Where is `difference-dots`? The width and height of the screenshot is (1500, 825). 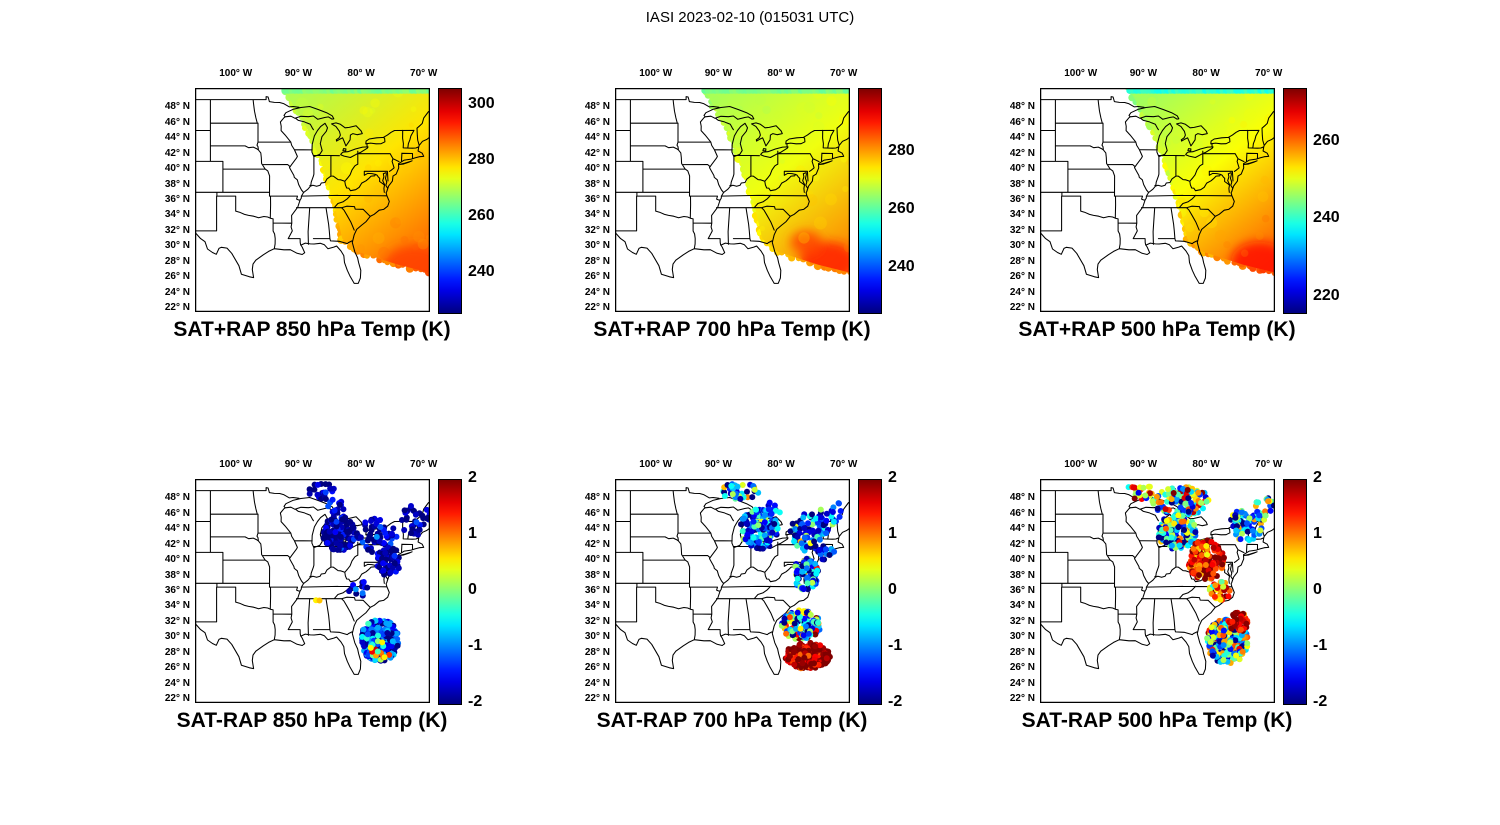
difference-dots is located at coordinates (368, 572).